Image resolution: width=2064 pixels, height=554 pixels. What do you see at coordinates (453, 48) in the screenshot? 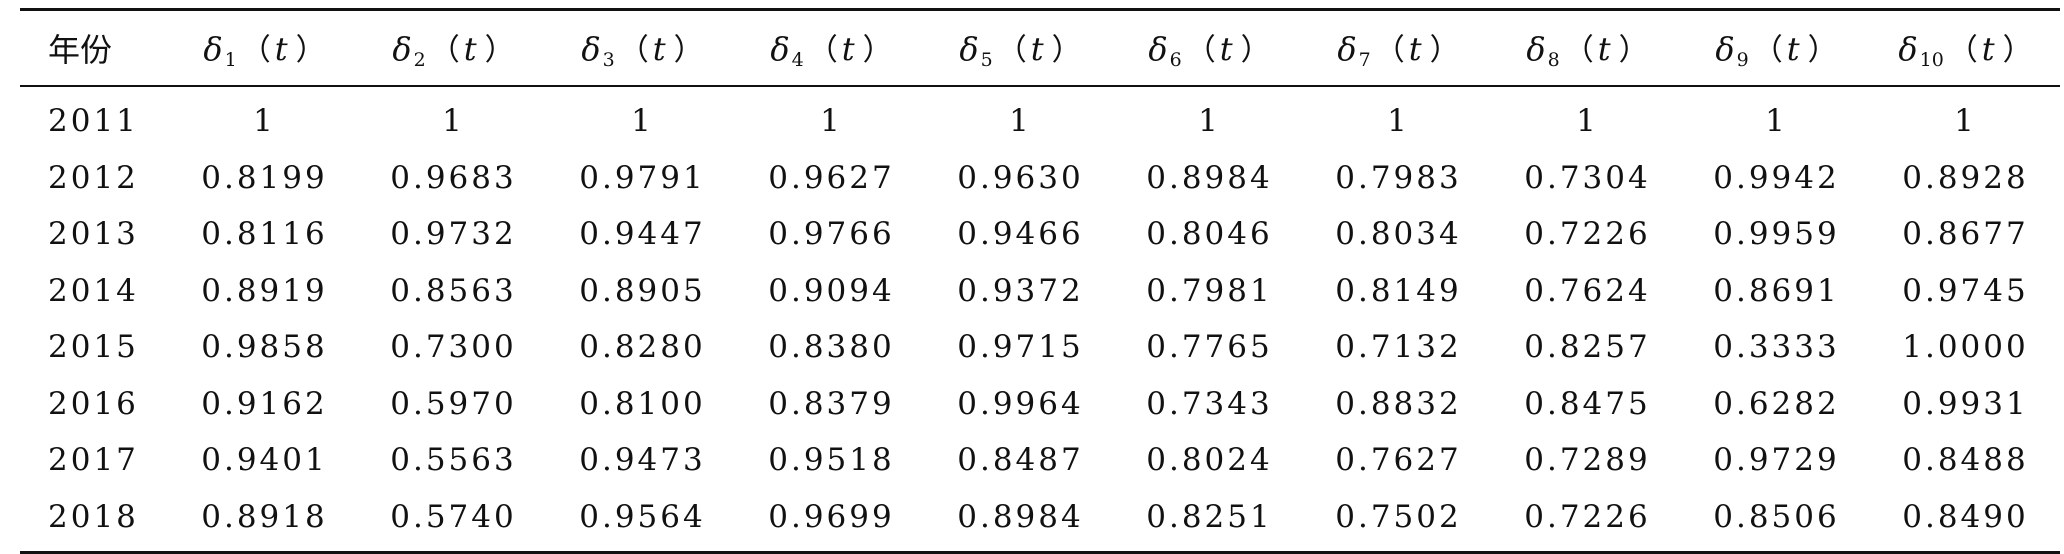
I see `header-delta-2: δ 2 （t）` at bounding box center [453, 48].